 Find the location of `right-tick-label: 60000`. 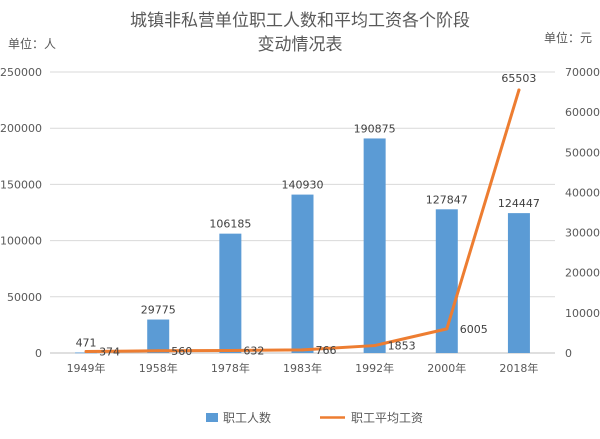

right-tick-label: 60000 is located at coordinates (582, 112).